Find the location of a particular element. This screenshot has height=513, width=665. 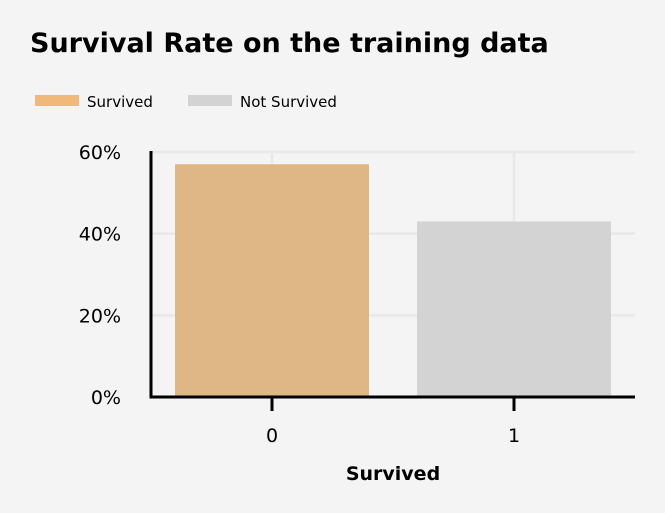

legend-swatch-not-survived is located at coordinates (210, 100).